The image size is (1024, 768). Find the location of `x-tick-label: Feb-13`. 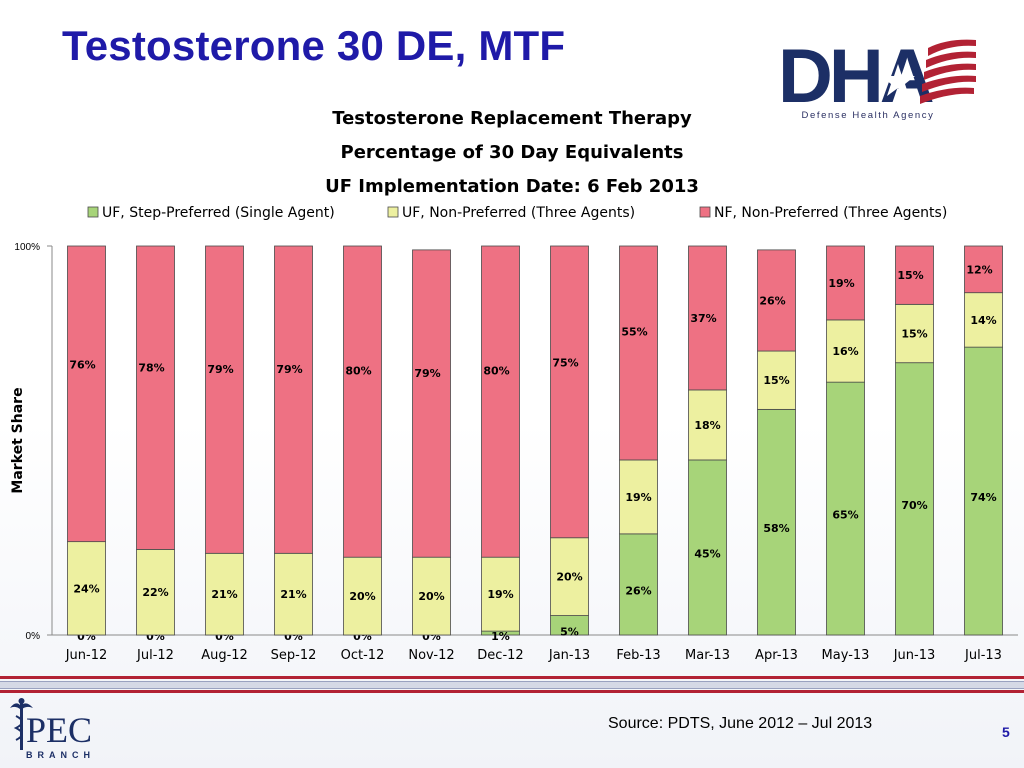

x-tick-label: Feb-13 is located at coordinates (638, 655).